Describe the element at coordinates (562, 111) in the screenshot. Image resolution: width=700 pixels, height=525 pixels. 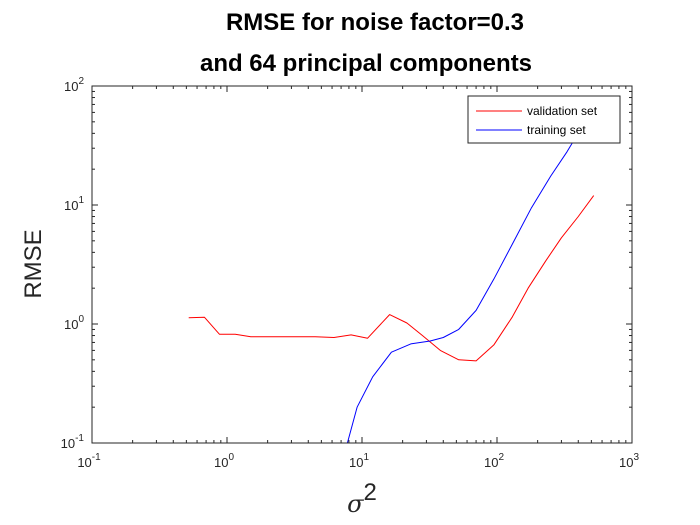
I see `legend-label-validation-set: validation set` at that location.